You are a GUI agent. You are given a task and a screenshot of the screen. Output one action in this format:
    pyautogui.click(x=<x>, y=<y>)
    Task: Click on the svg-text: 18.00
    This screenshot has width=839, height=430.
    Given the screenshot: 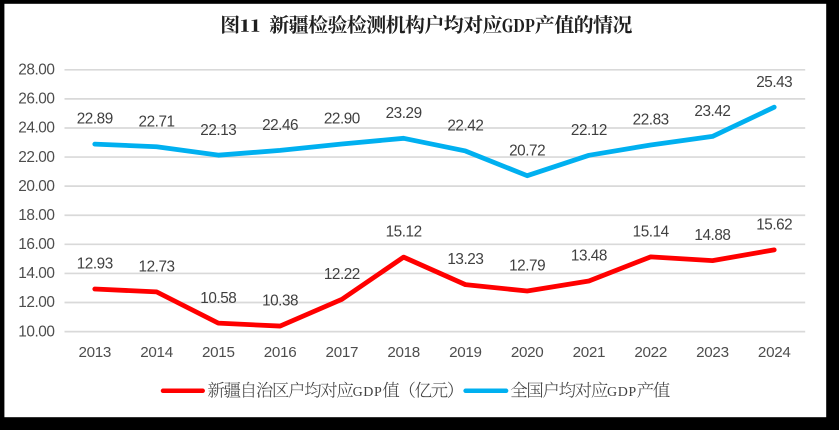 What is the action you would take?
    pyautogui.click(x=36, y=215)
    